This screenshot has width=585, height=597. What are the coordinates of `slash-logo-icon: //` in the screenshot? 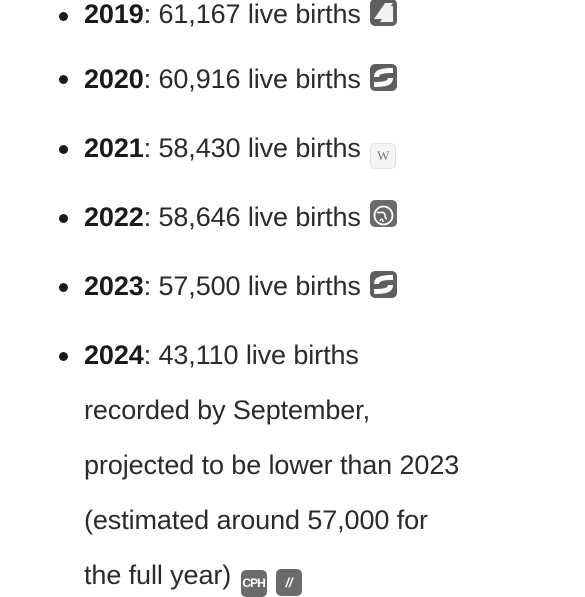 It's located at (288, 582).